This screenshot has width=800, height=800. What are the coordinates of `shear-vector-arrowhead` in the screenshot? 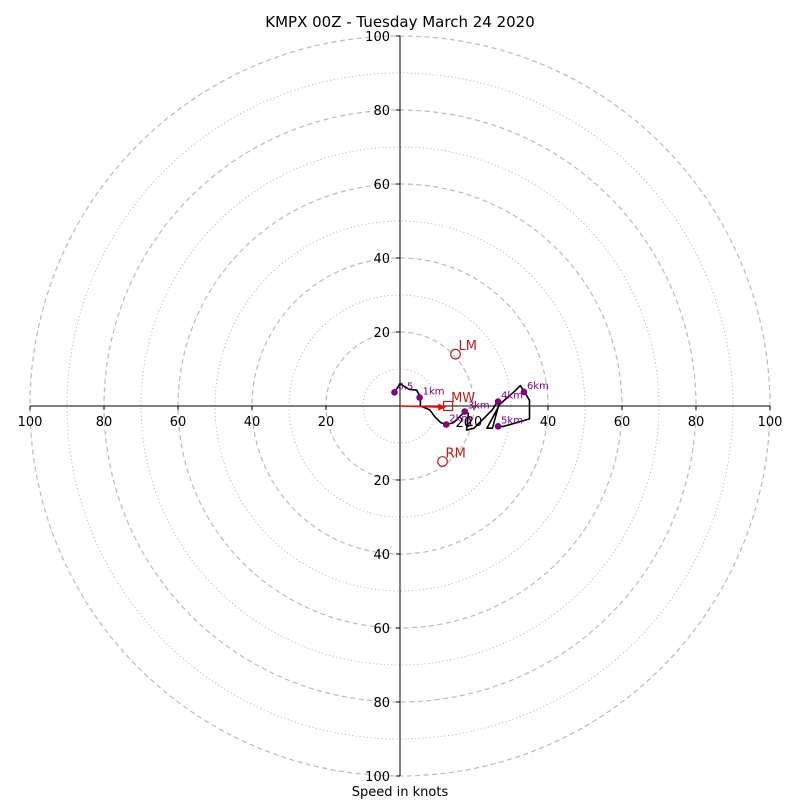 It's located at (442, 407).